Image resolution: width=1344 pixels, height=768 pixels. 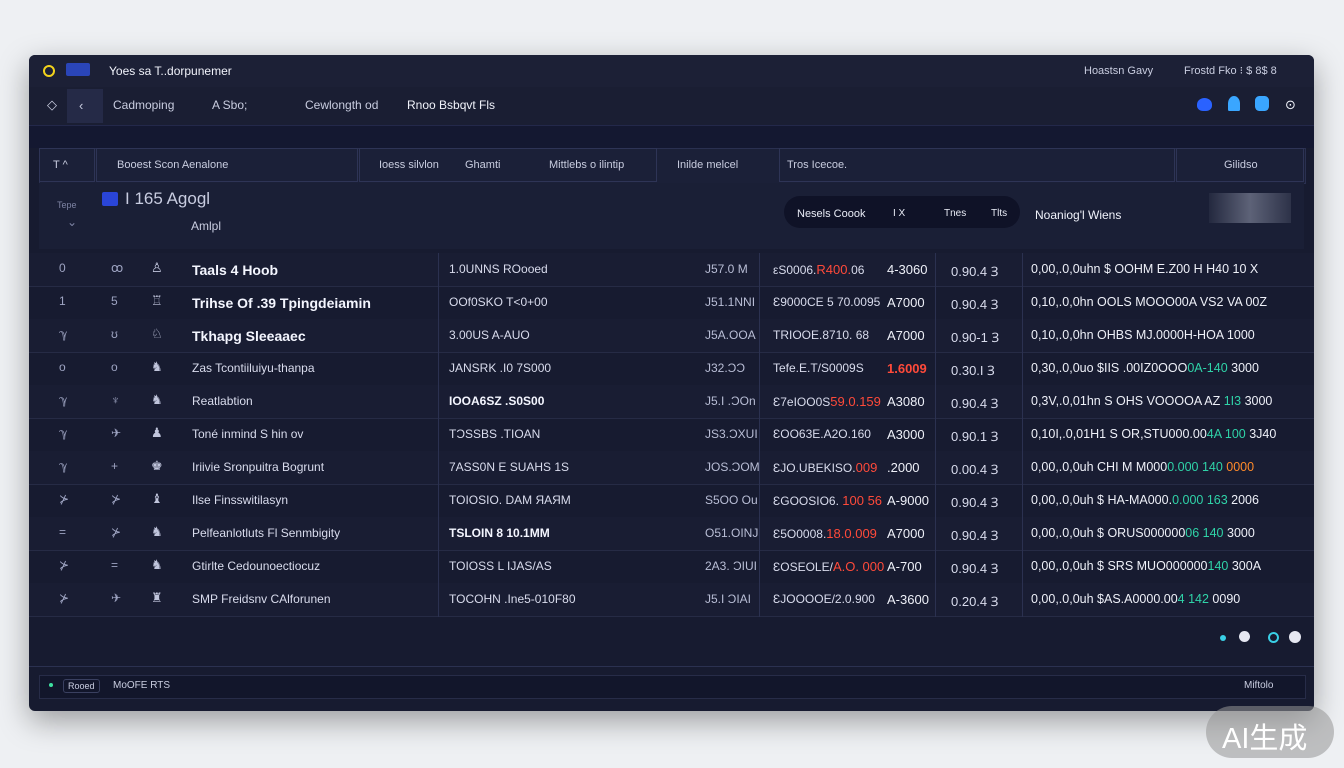 I want to click on total-part: 0,00,.0,0uh $ ORUS000000, so click(x=1108, y=533).